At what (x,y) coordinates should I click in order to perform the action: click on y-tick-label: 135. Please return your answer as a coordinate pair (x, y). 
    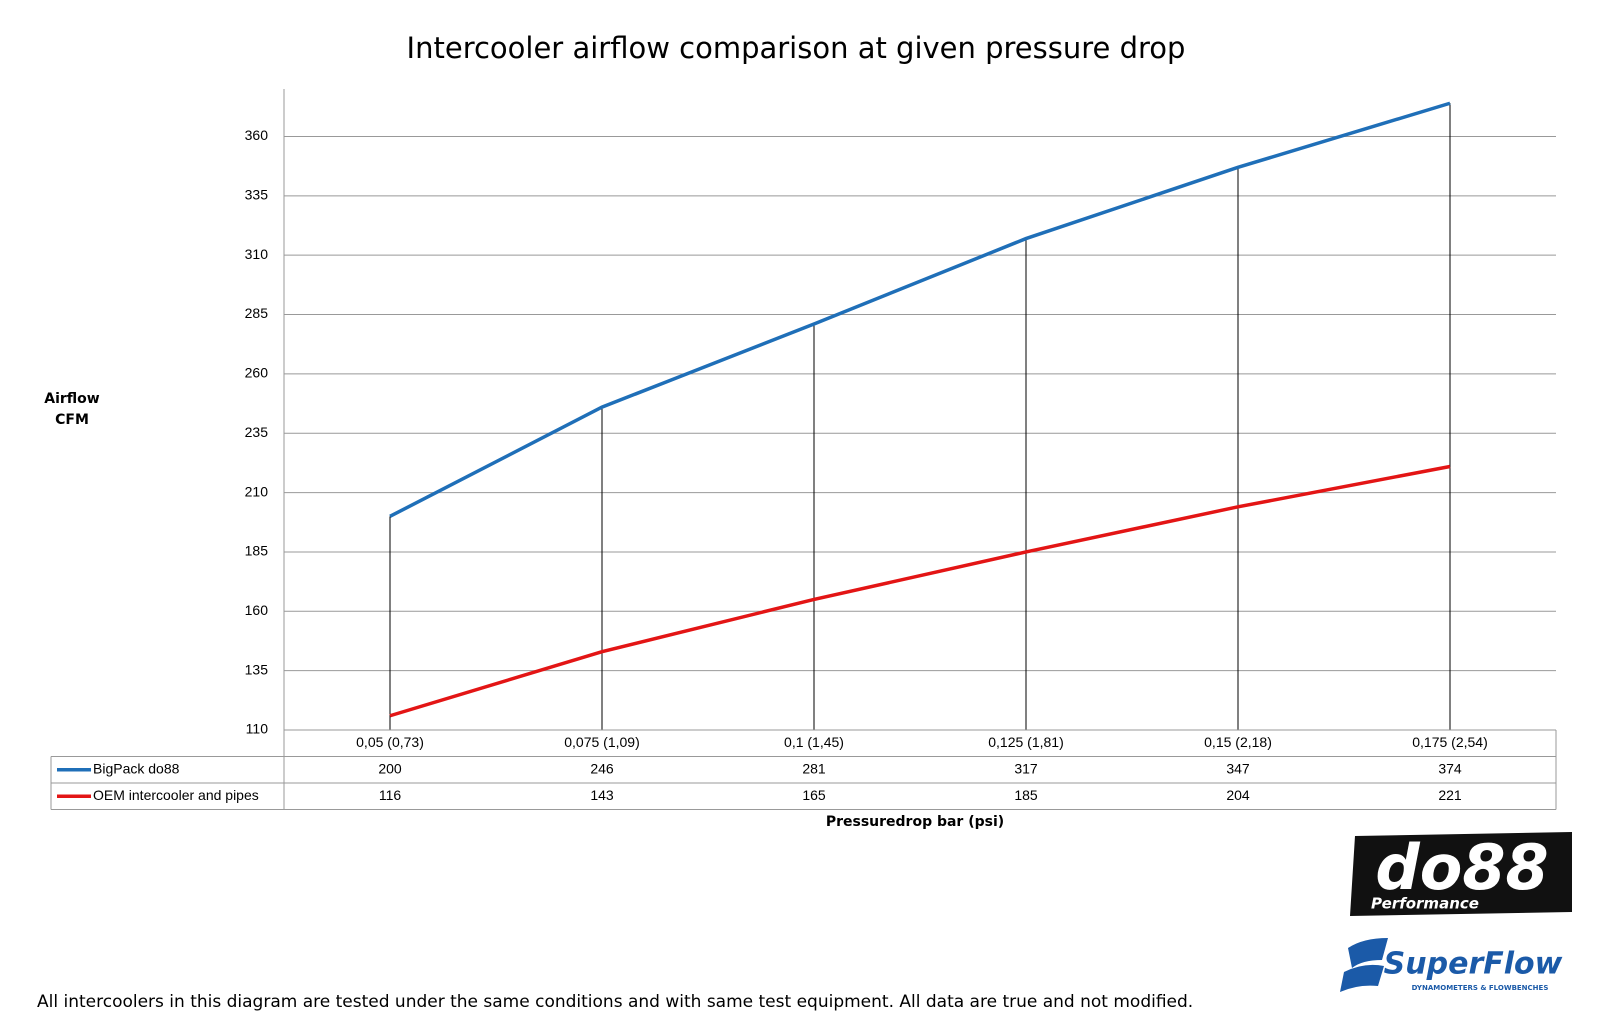
    Looking at the image, I should click on (257, 669).